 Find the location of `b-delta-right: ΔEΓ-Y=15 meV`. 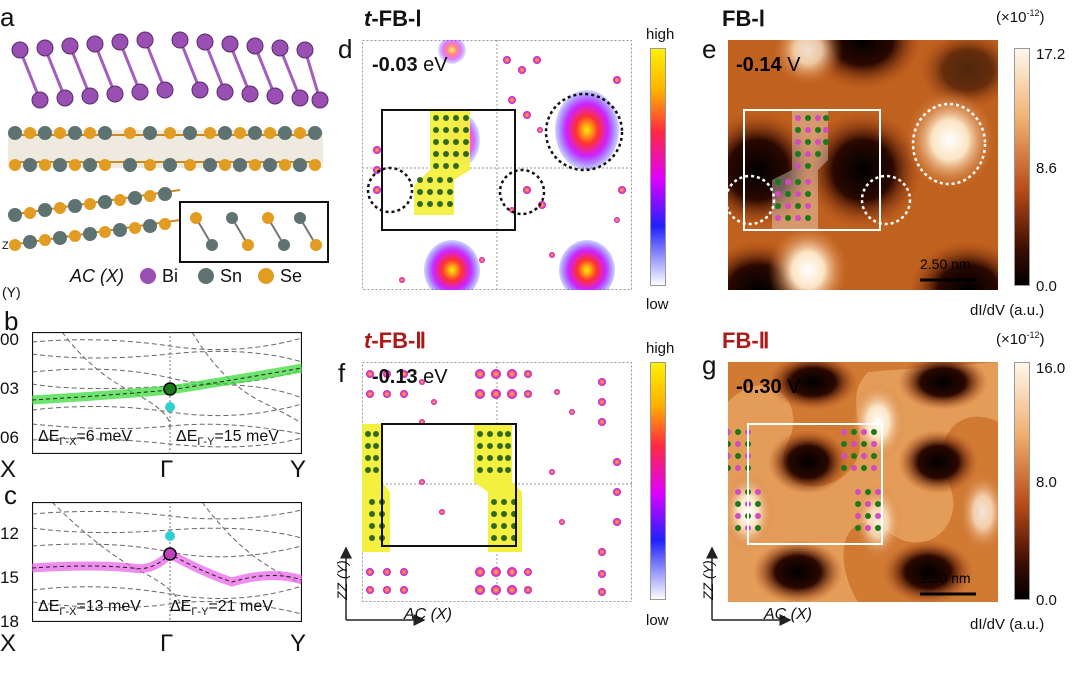

b-delta-right: ΔEΓ-Y=15 meV is located at coordinates (227, 438).